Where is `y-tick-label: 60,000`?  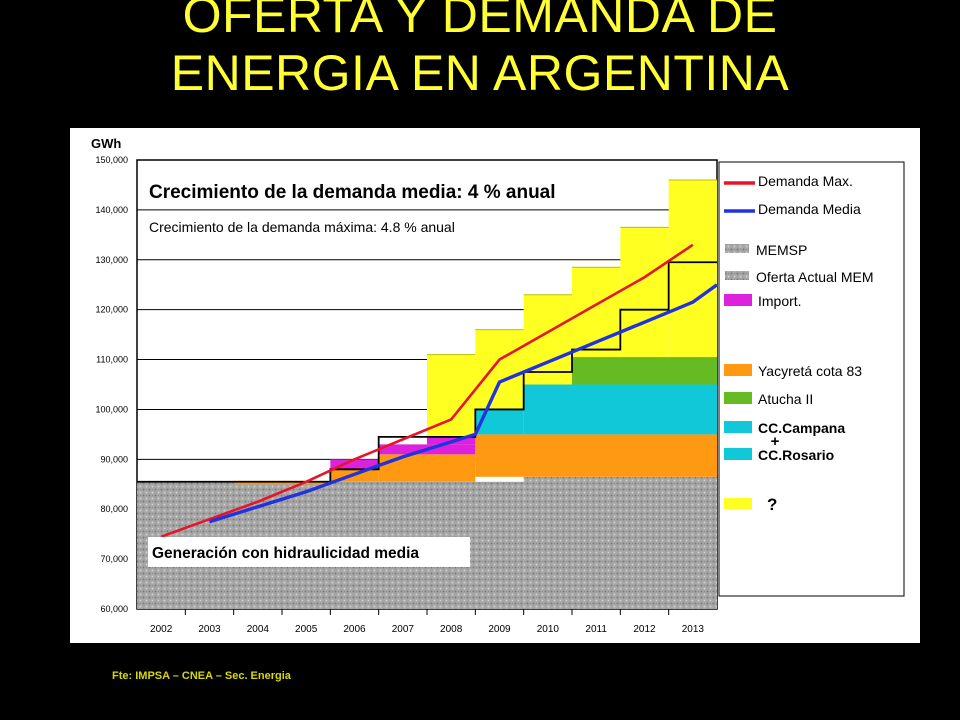 y-tick-label: 60,000 is located at coordinates (114, 609).